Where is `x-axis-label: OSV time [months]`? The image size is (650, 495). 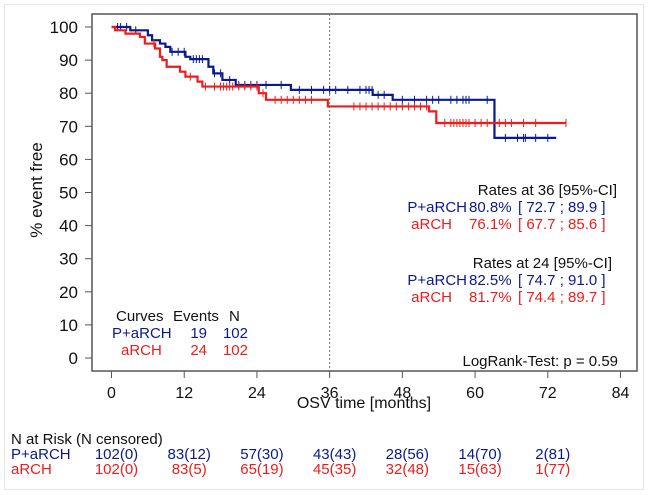 x-axis-label: OSV time [months] is located at coordinates (364, 403).